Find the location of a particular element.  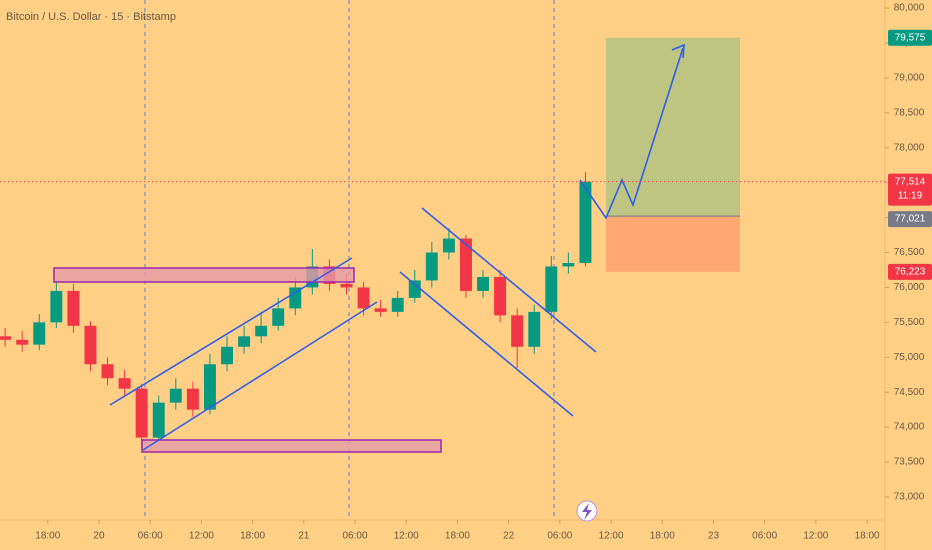

y-tick-label: 74,500 is located at coordinates (909, 392).